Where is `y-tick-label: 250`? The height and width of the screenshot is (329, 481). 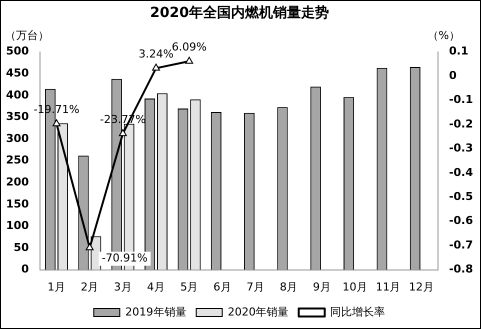 y-tick-label: 250 is located at coordinates (18, 160).